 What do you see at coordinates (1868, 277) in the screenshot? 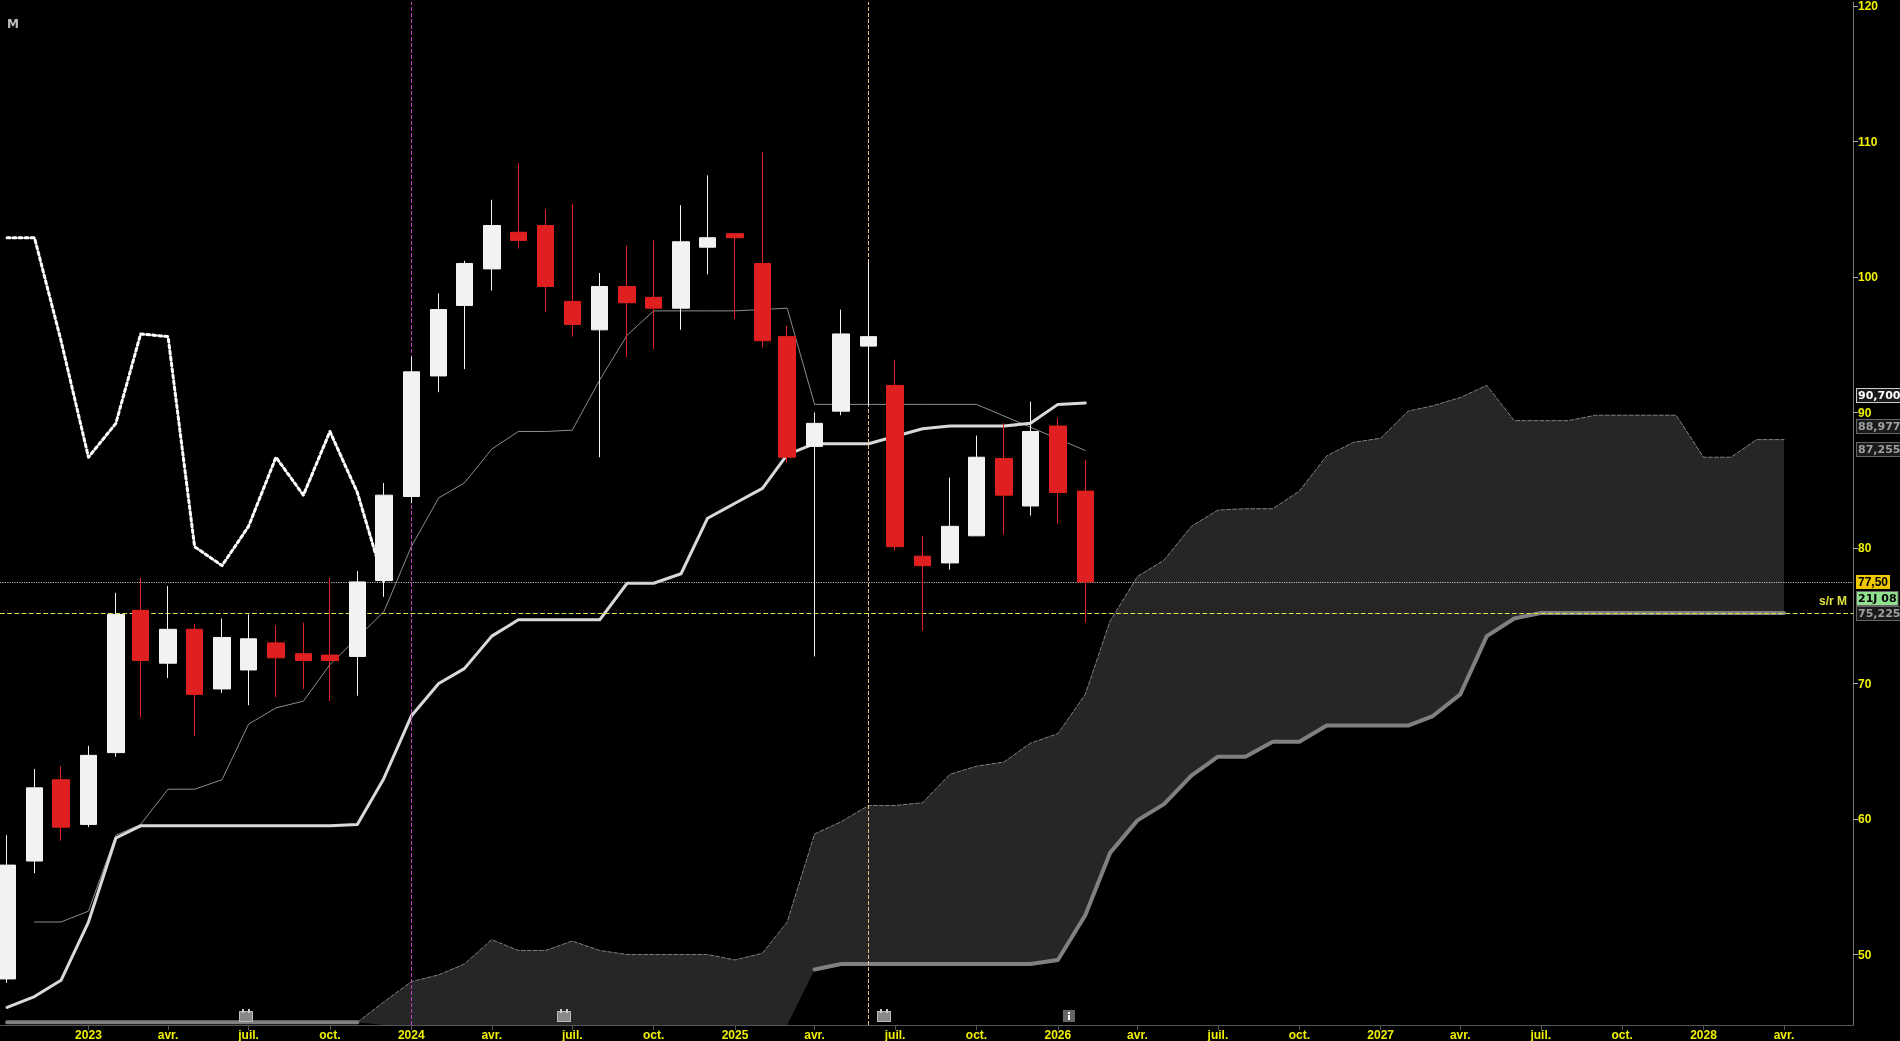
I see `y-tick-label: 100` at bounding box center [1868, 277].